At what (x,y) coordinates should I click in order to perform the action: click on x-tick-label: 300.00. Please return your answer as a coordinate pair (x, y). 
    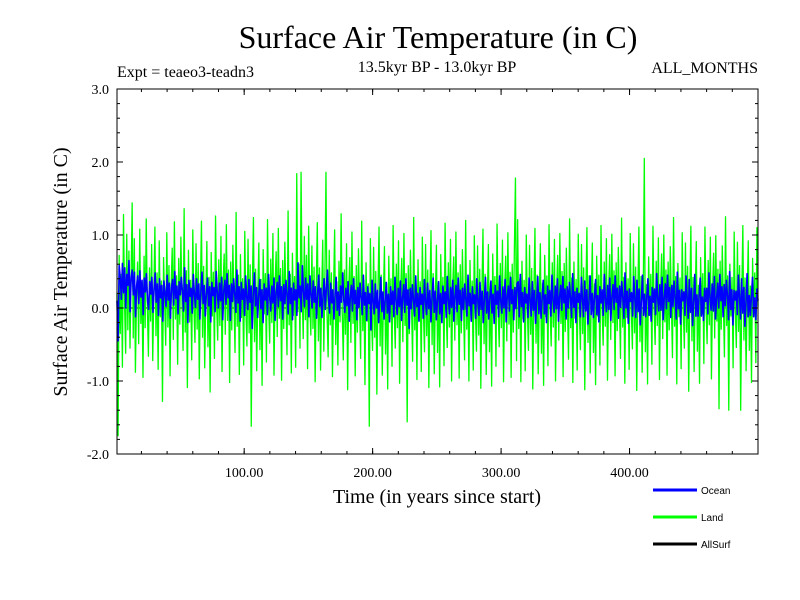
    Looking at the image, I should click on (501, 473).